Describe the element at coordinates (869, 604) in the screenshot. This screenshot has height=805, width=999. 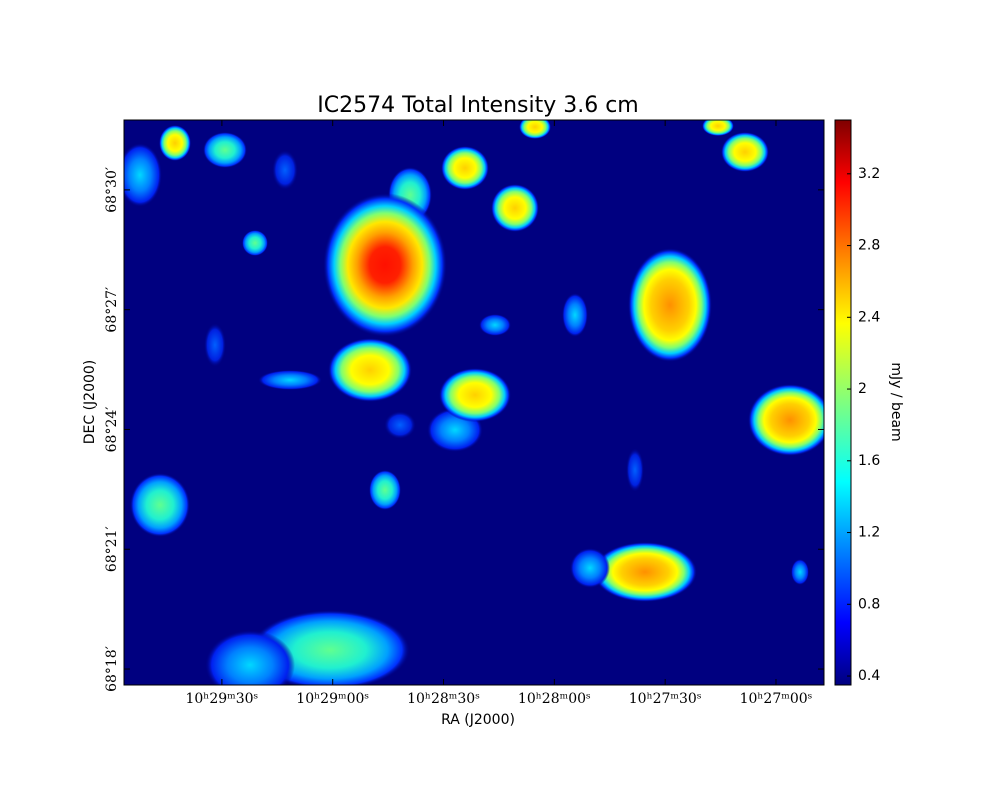
I see `colorbar-tick-label: 0.8` at that location.